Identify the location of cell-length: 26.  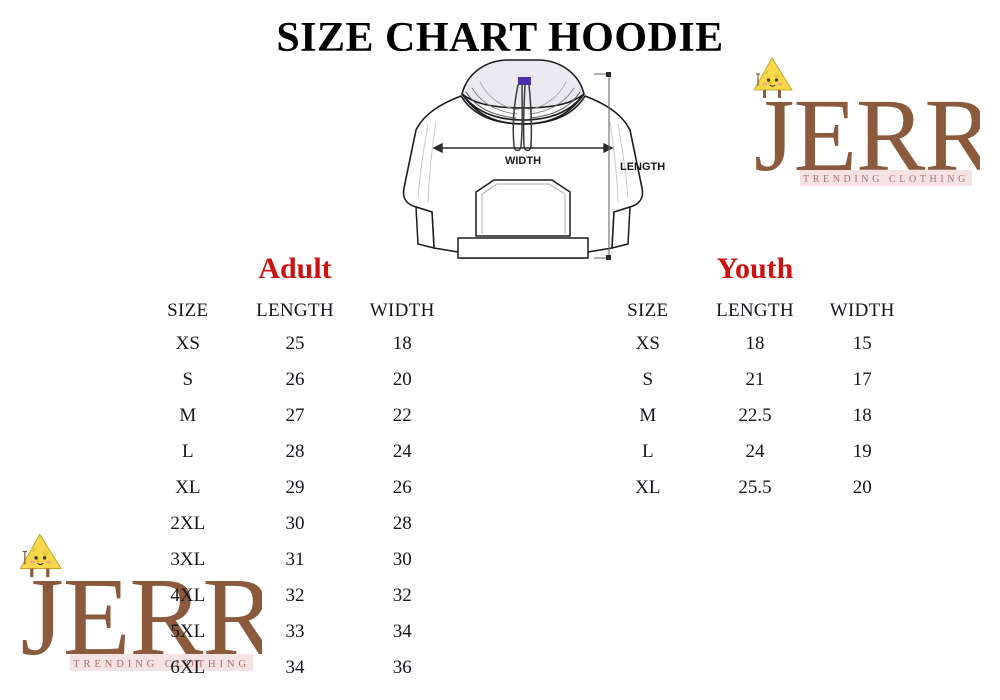
(295, 379).